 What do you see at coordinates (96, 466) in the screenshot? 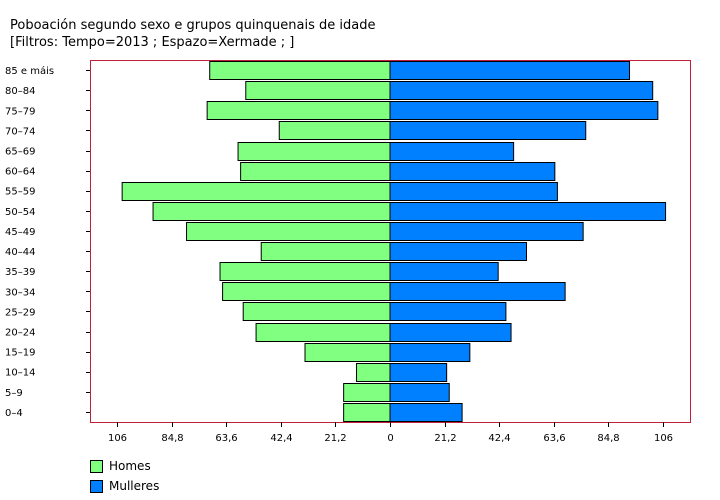
I see `legend-swatch-homes` at bounding box center [96, 466].